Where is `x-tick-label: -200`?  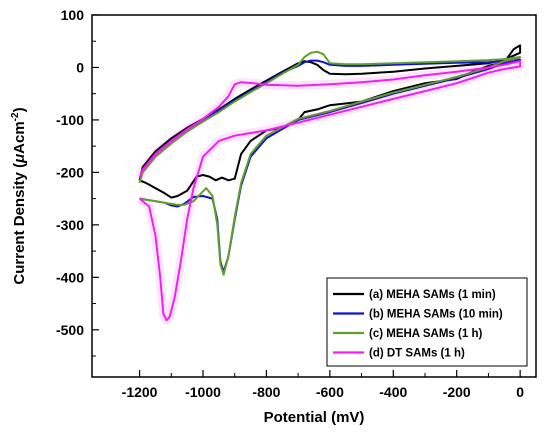 x-tick-label: -200 is located at coordinates (457, 392).